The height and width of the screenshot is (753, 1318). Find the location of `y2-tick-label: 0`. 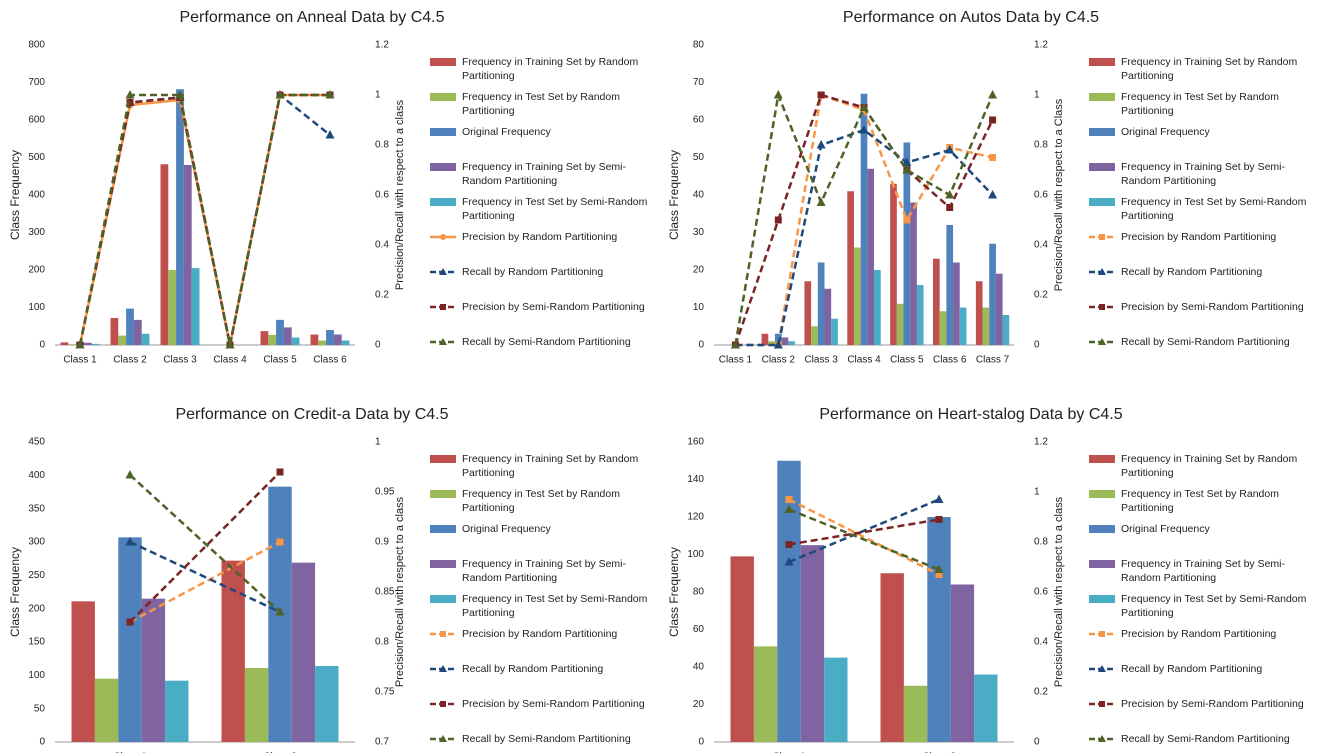

y2-tick-label: 0 is located at coordinates (1037, 345).